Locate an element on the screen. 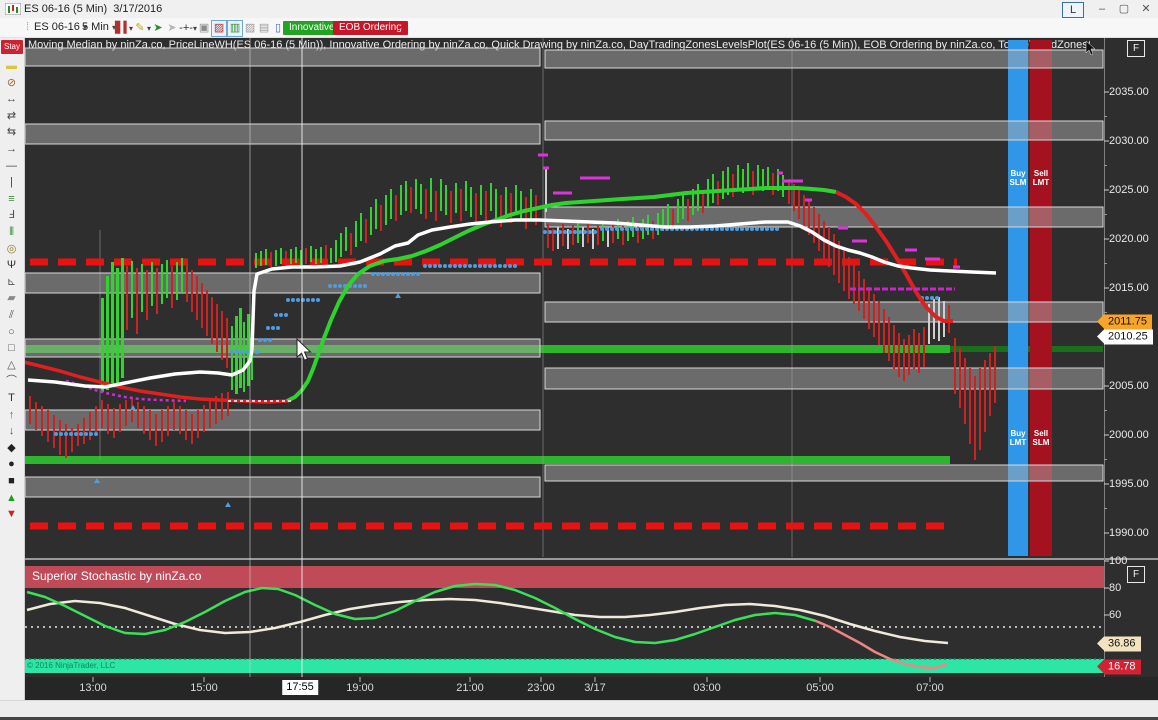 The image size is (1158, 720). time-axis-label: 3/17 is located at coordinates (595, 688).